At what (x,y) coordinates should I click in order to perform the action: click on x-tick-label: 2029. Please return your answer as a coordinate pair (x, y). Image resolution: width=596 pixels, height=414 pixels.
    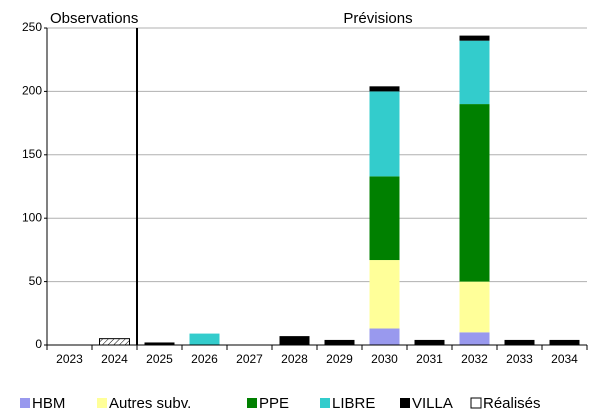
    Looking at the image, I should click on (339, 359).